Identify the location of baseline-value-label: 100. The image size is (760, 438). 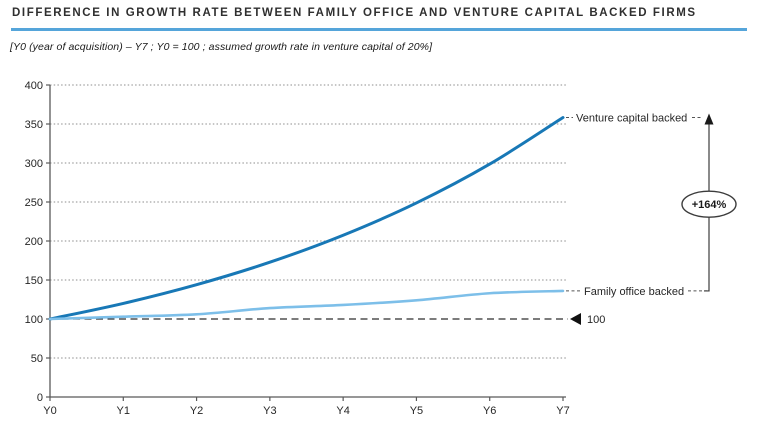
(596, 320).